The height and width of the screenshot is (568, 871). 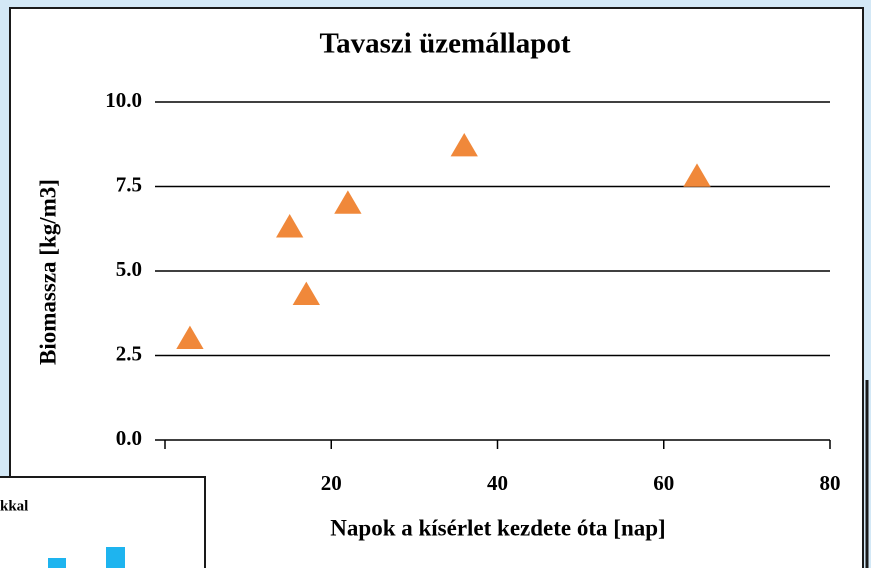 What do you see at coordinates (123, 100) in the screenshot?
I see `y-tick-label: 10.0` at bounding box center [123, 100].